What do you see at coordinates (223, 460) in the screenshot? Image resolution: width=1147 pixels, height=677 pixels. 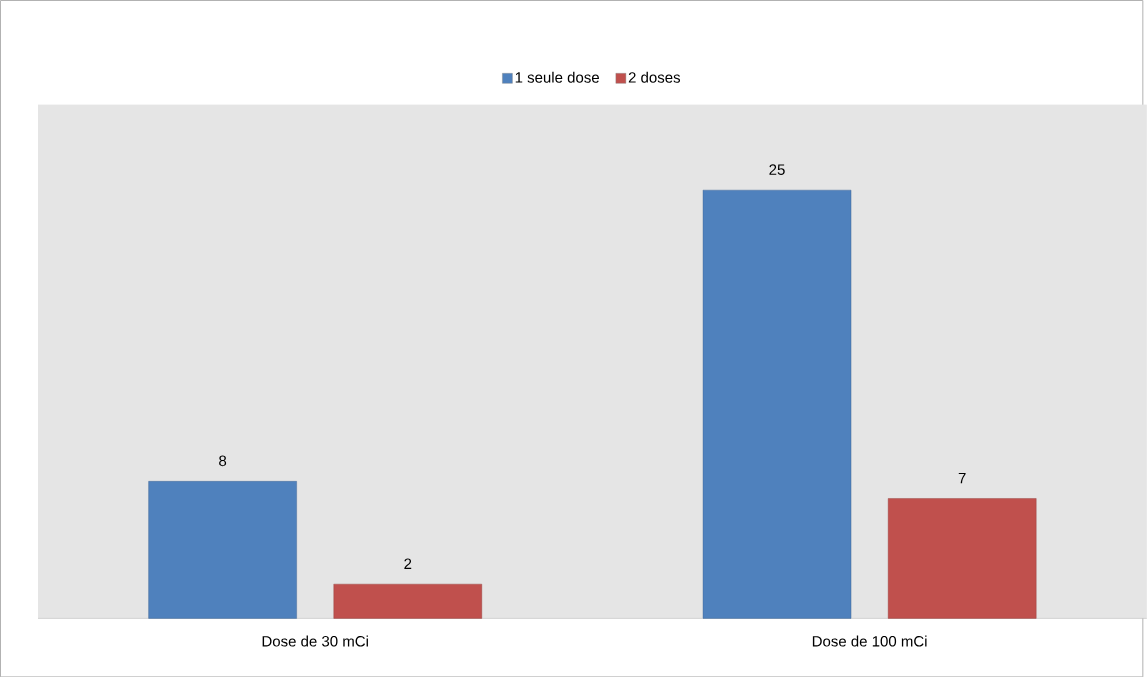 I see `data-label: 8` at bounding box center [223, 460].